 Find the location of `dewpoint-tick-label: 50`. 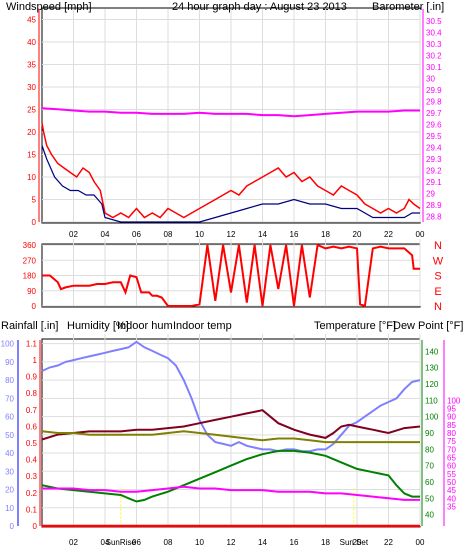

dewpoint-tick-label: 50 is located at coordinates (451, 482).